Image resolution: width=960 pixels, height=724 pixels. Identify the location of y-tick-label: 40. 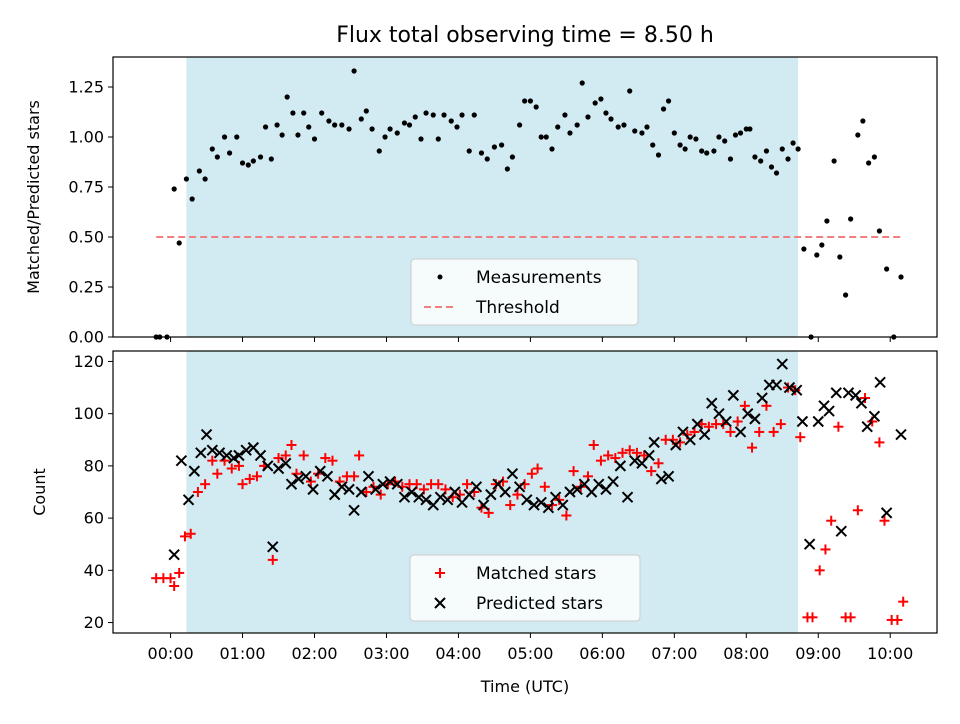
(94, 570).